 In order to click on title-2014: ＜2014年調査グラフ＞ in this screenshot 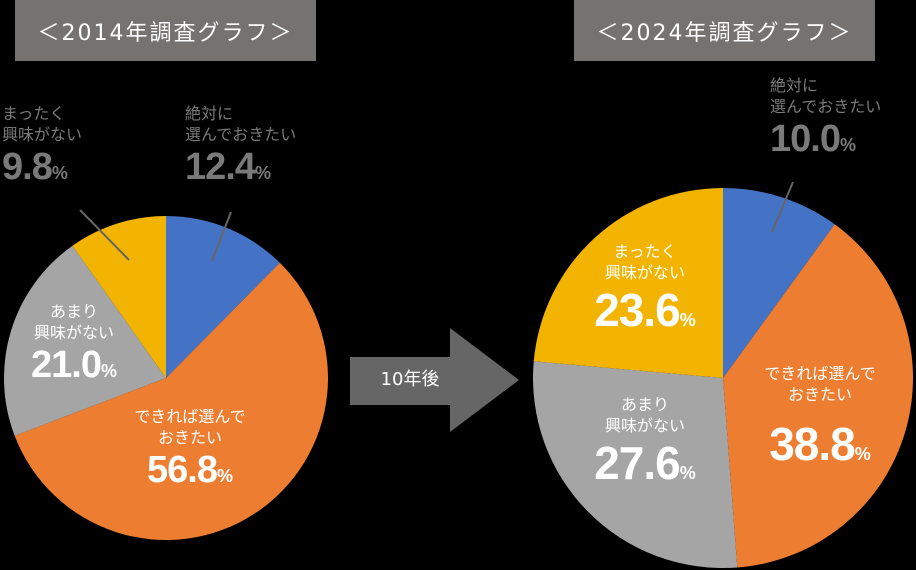, I will do `click(165, 30)`.